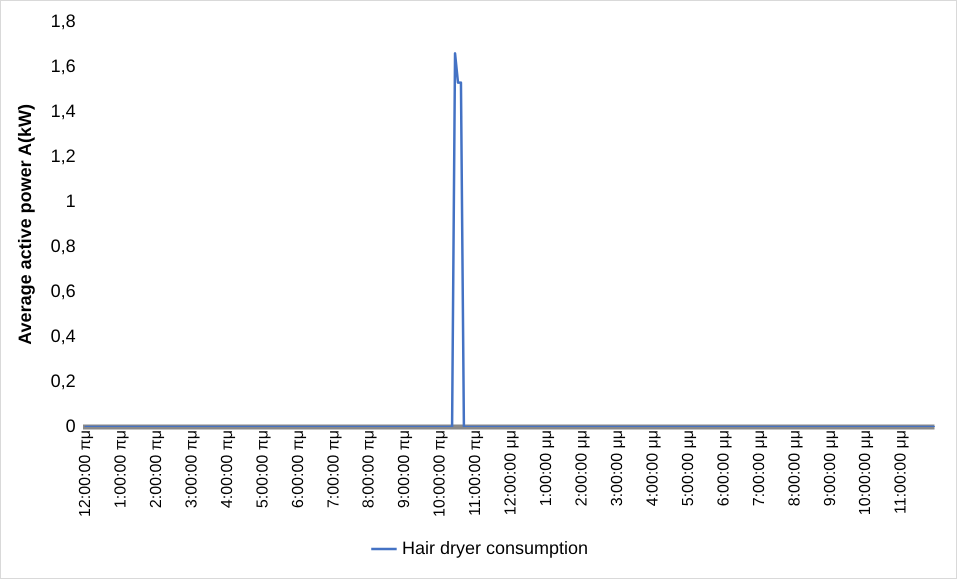 Image resolution: width=957 pixels, height=579 pixels. I want to click on y-tick-label: 1,4, so click(63, 110).